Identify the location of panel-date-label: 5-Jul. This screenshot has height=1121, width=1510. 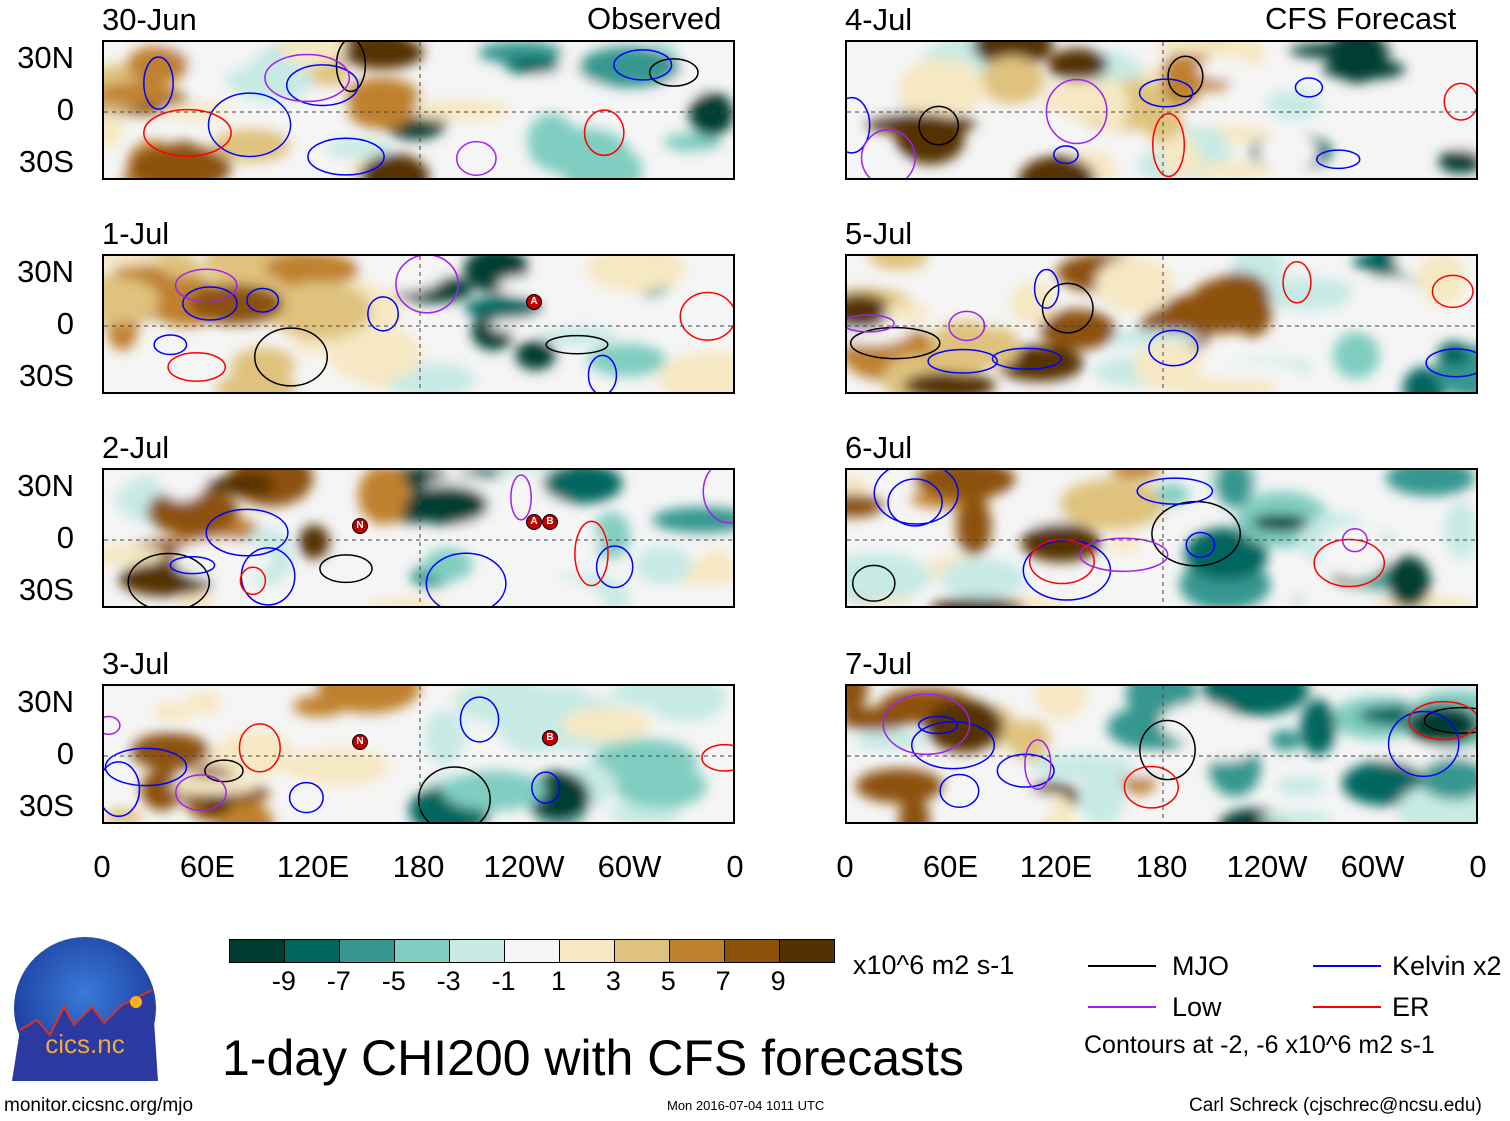
(879, 233).